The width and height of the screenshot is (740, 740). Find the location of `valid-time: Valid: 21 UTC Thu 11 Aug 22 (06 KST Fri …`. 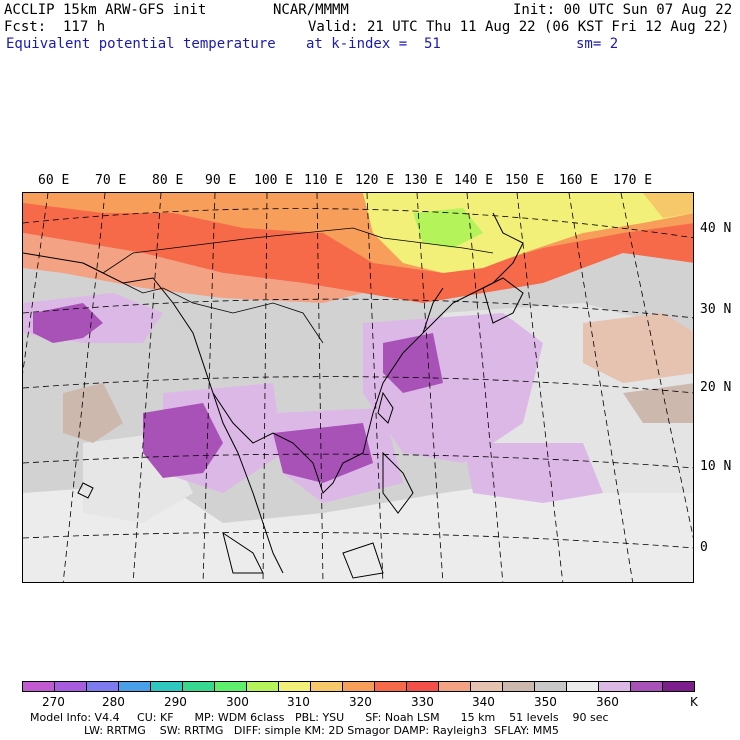

valid-time: Valid: 21 UTC Thu 11 Aug 22 (06 KST Fri … is located at coordinates (519, 27).